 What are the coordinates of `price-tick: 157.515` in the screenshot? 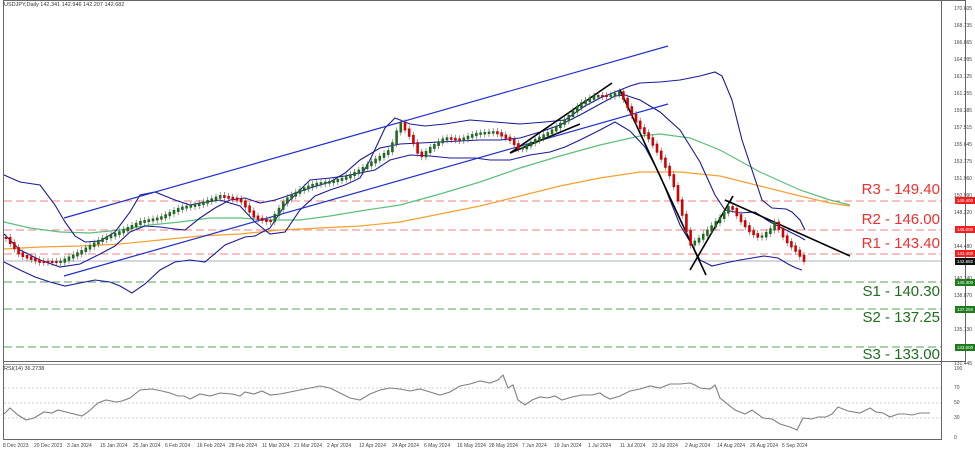 It's located at (963, 128).